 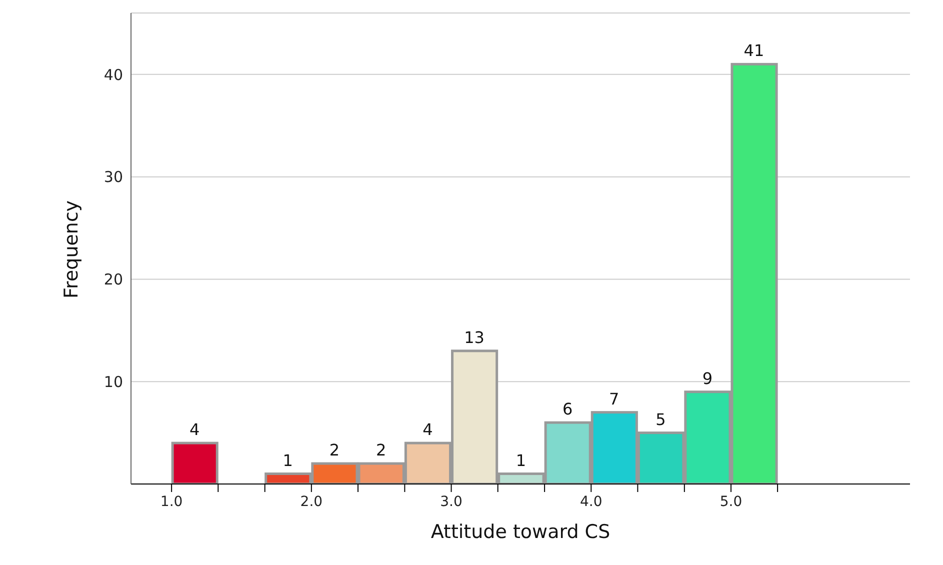 I want to click on x-tick-label: 4.0, so click(x=591, y=502).